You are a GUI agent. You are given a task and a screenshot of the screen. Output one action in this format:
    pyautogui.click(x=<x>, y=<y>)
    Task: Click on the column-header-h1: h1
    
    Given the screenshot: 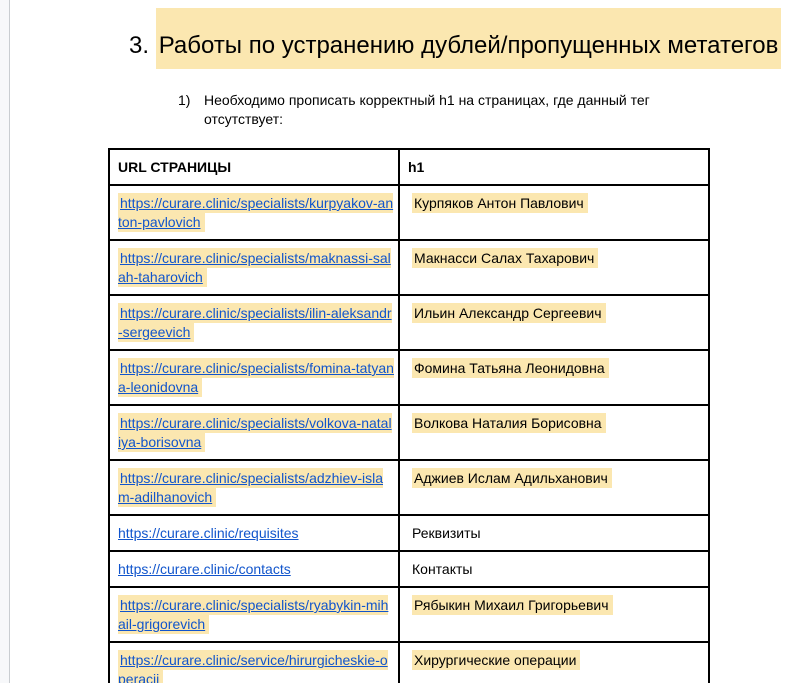 What is the action you would take?
    pyautogui.click(x=554, y=167)
    